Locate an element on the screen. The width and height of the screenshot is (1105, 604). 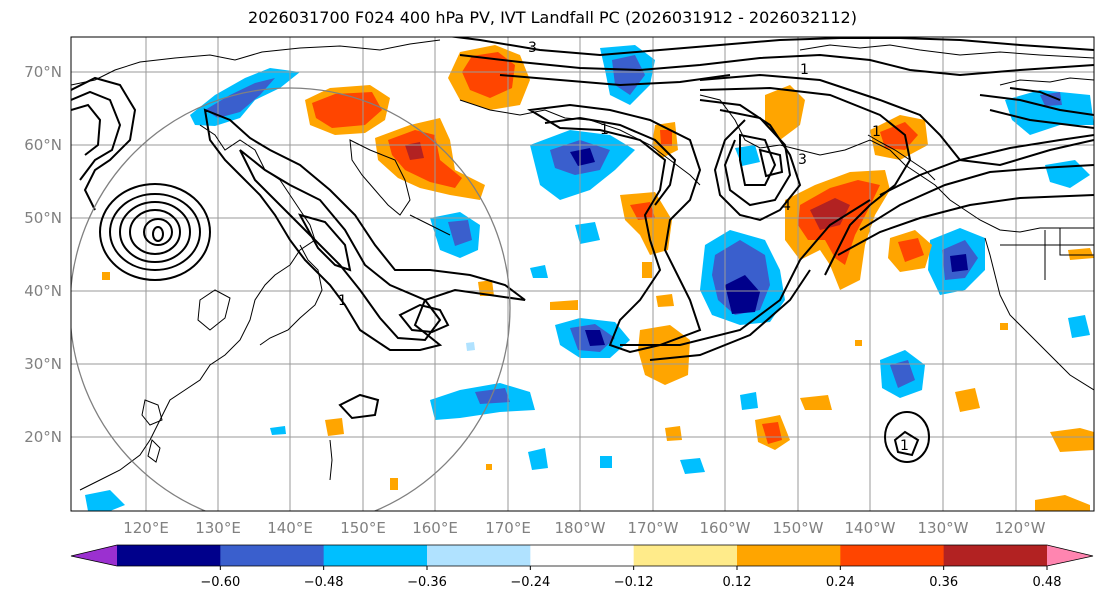
lon-label: 140°W is located at coordinates (870, 528).